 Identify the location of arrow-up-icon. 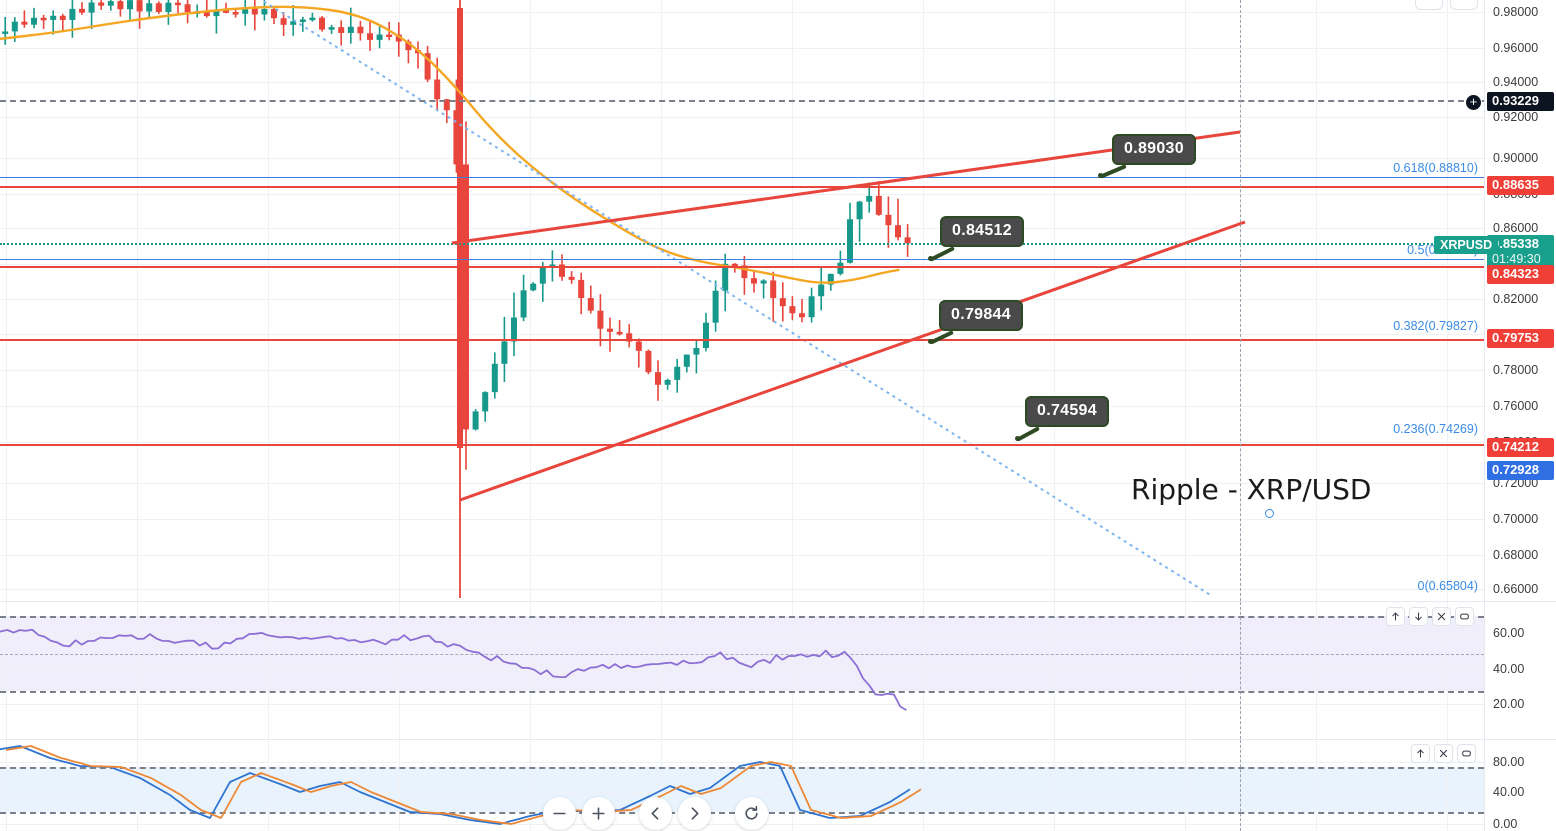
(1420, 753).